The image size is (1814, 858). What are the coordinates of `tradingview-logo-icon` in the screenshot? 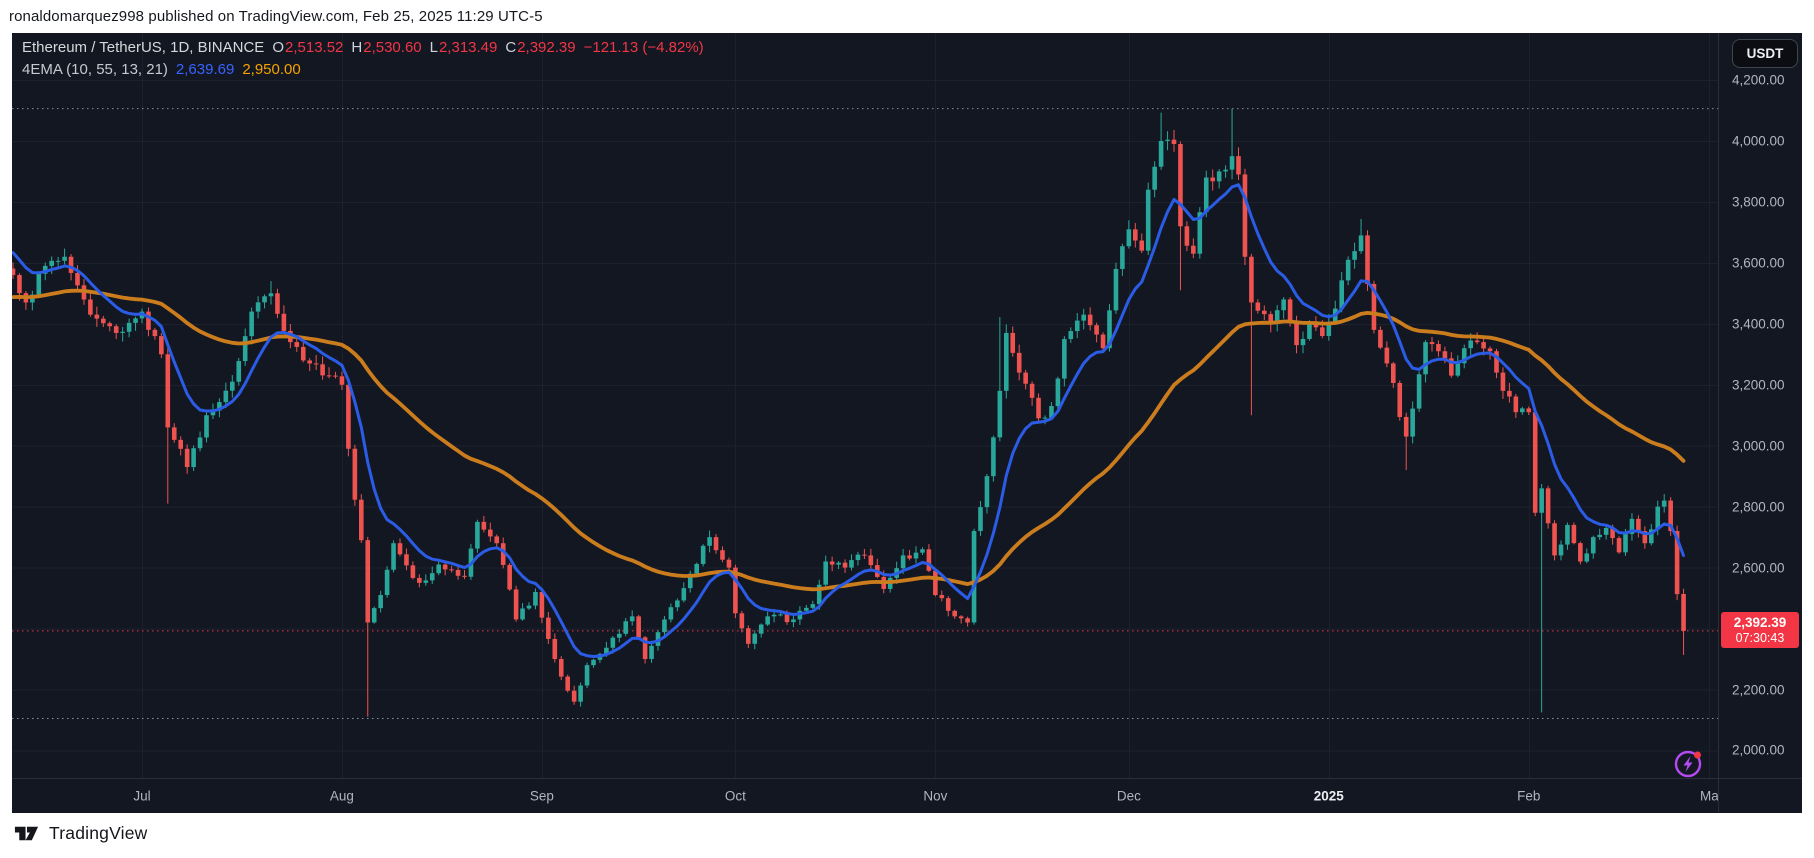 It's located at (26, 833).